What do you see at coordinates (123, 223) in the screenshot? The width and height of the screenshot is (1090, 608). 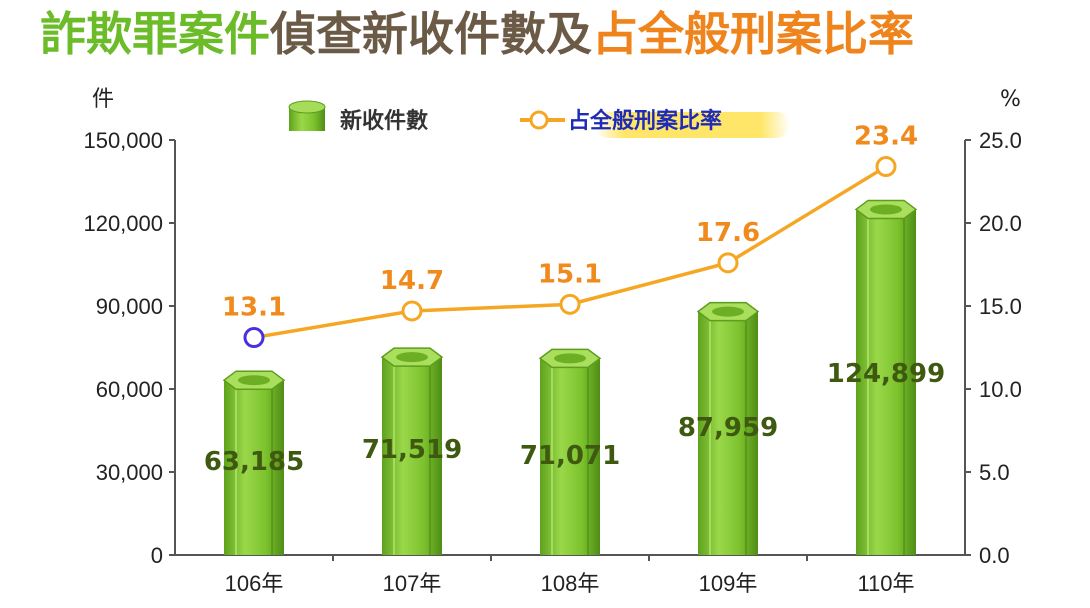 I see `left-tick-label: 120,000` at bounding box center [123, 223].